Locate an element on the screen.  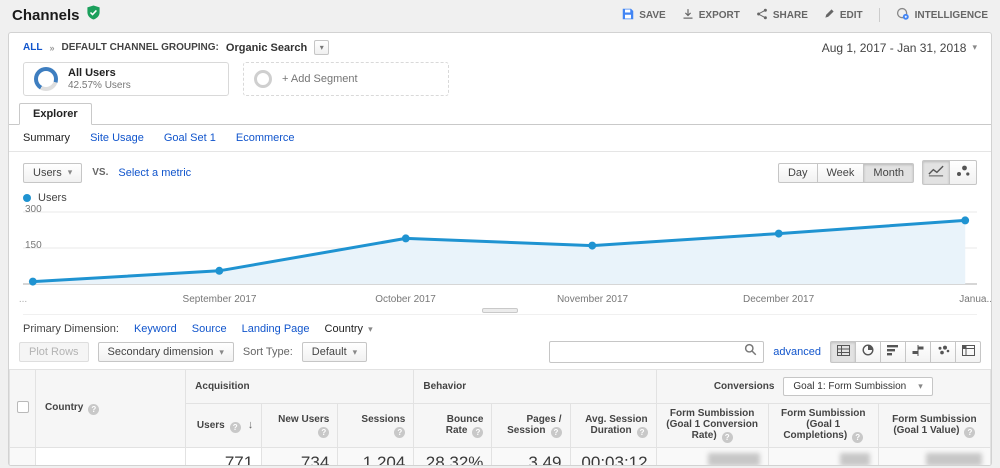
report-subtabs: Summary Site Usage Goal Set 1 Ecommerce is located at coordinates (500, 138).